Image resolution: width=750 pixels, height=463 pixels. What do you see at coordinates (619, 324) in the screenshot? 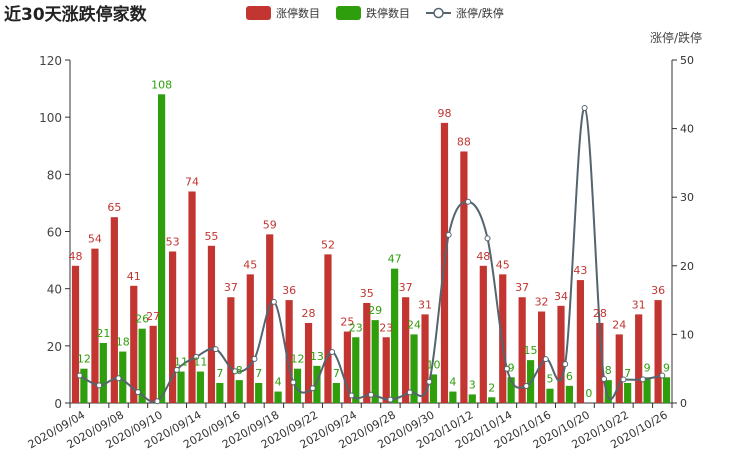
I see `data-label-limit-up: 24` at bounding box center [619, 324].